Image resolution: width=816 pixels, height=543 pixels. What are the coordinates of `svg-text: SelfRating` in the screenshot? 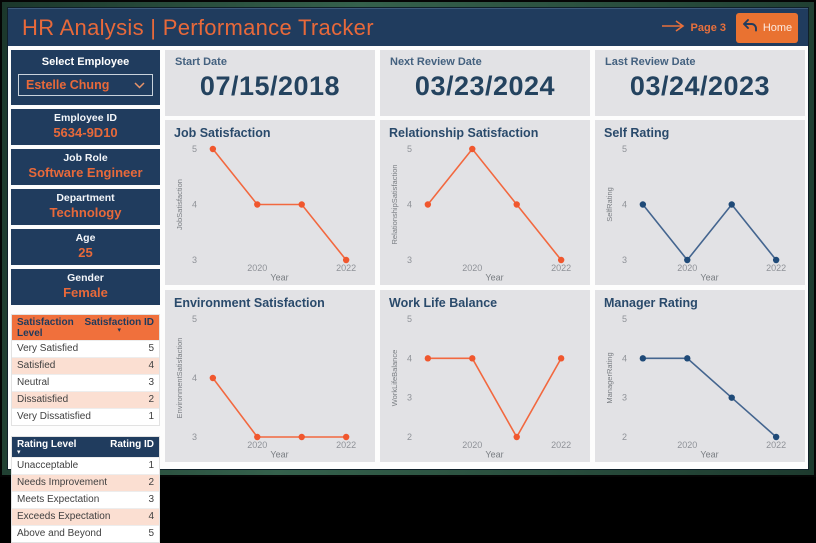 It's located at (609, 204).